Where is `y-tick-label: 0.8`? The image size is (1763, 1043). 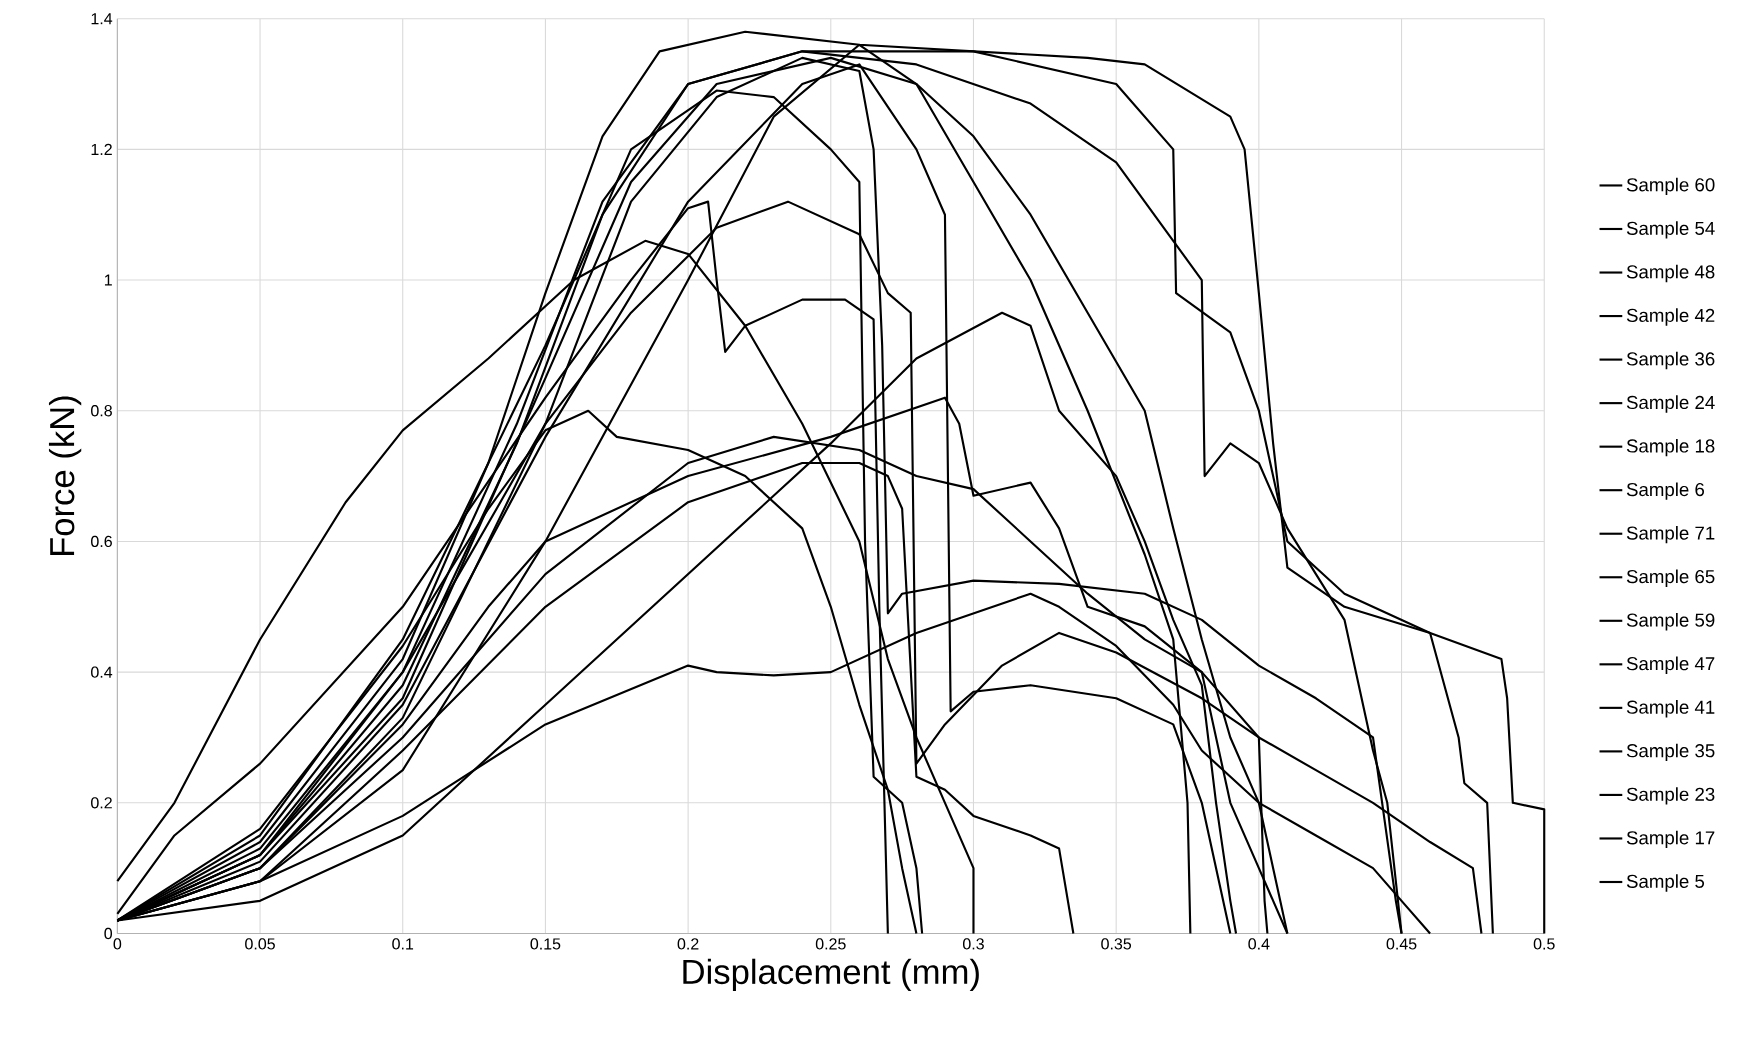
y-tick-label: 0.8 is located at coordinates (101, 411).